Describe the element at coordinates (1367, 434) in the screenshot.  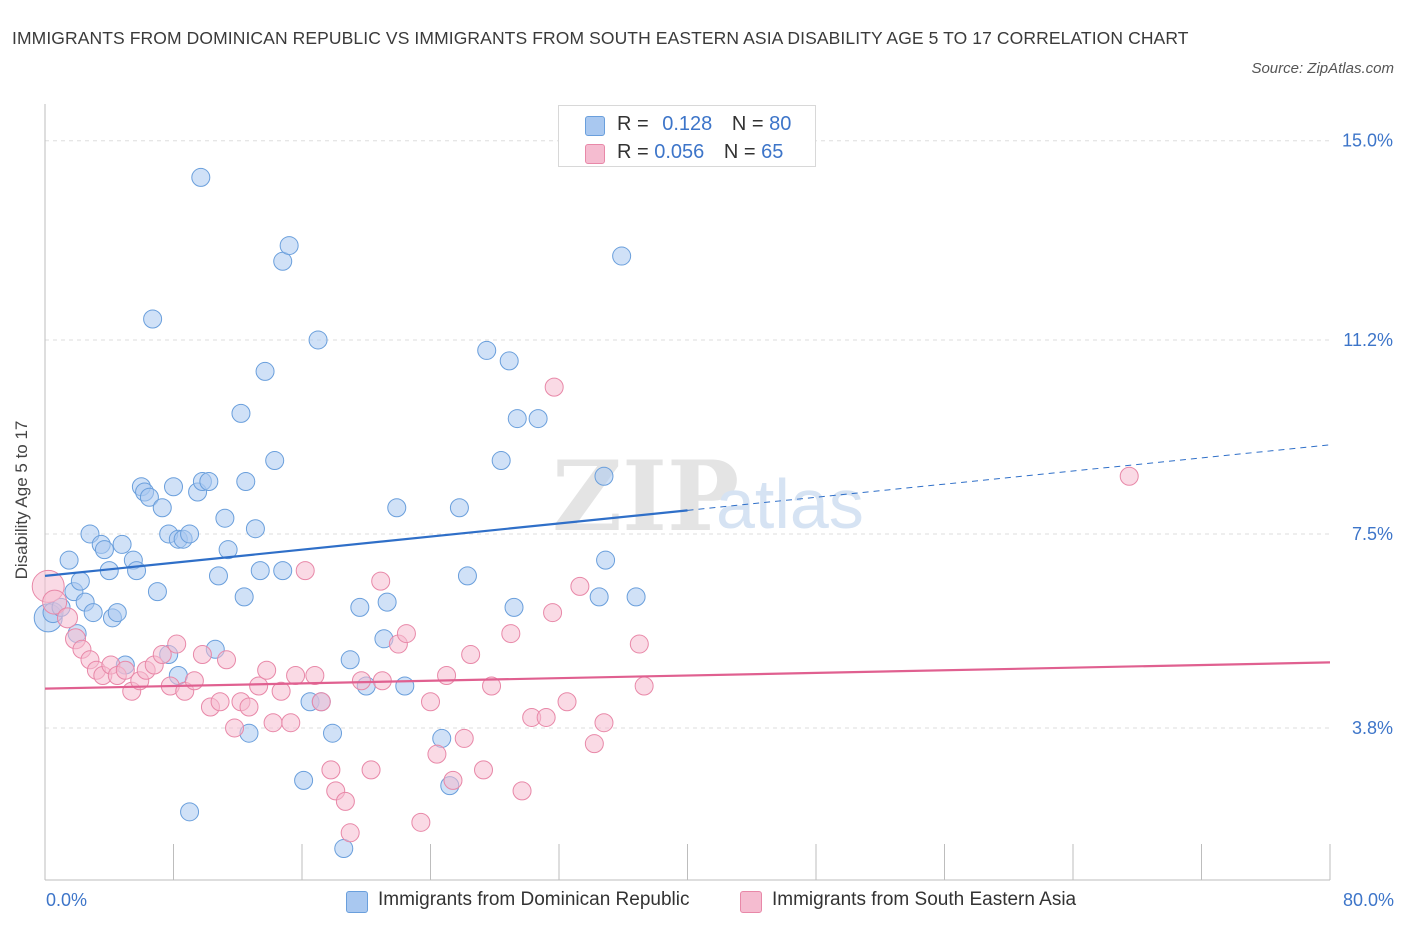
I see `y-tick-labels: 3.8% 7.5% 11.2% 15.0%` at that location.